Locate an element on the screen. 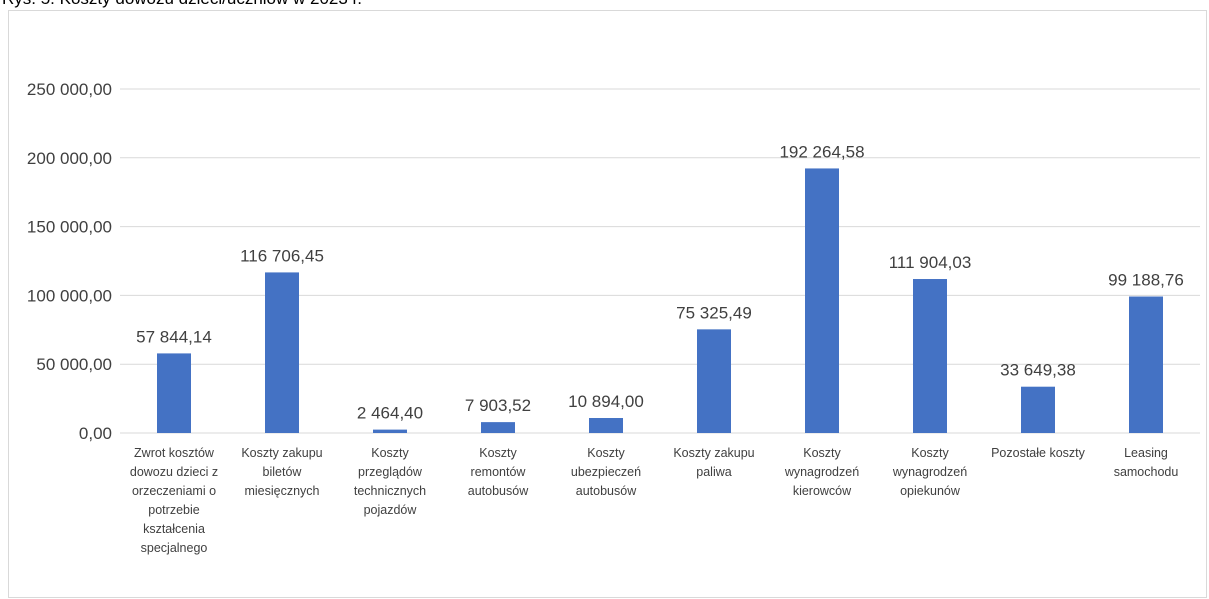 This screenshot has height=599, width=1209. x-category-label-line: remontów is located at coordinates (499, 472).